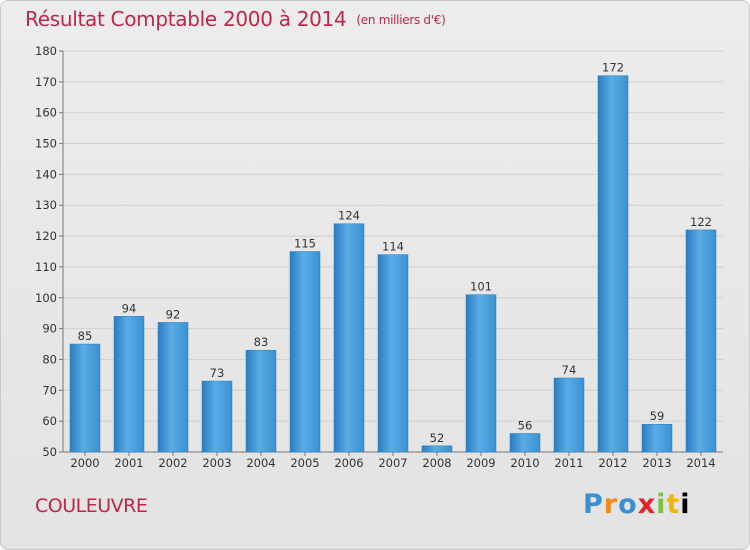 The image size is (750, 550). What do you see at coordinates (216, 463) in the screenshot?
I see `x-tick-label: 2003` at bounding box center [216, 463].